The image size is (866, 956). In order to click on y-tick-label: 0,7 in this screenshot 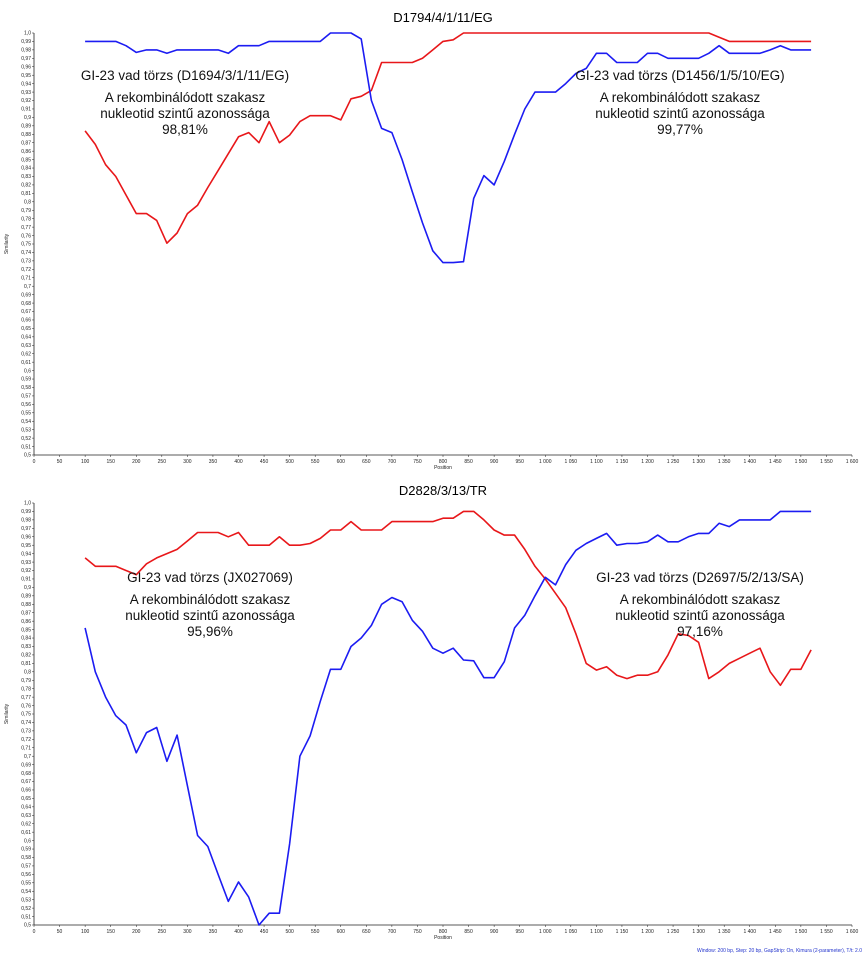, I will do `click(27, 287)`.